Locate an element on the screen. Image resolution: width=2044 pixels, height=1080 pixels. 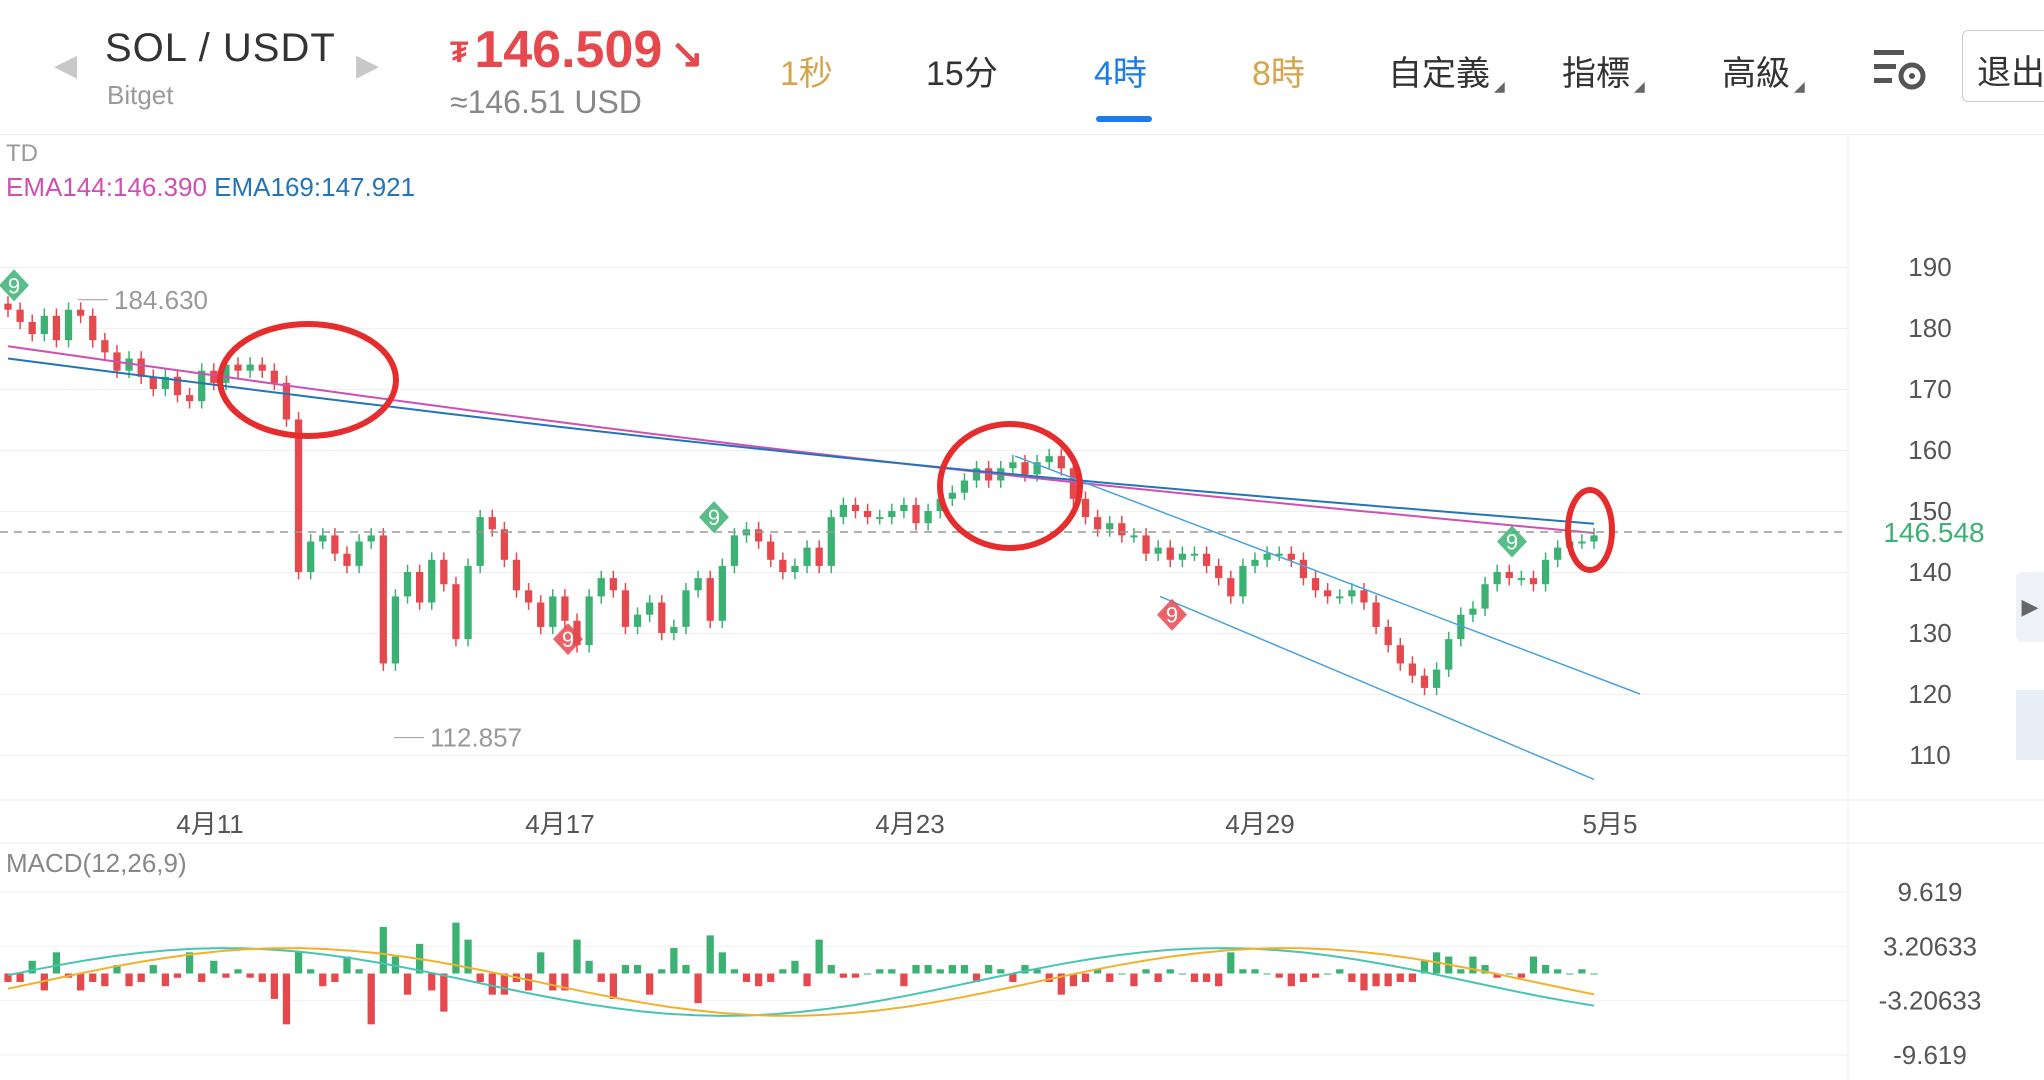
exchange-name: Bitget is located at coordinates (140, 95).